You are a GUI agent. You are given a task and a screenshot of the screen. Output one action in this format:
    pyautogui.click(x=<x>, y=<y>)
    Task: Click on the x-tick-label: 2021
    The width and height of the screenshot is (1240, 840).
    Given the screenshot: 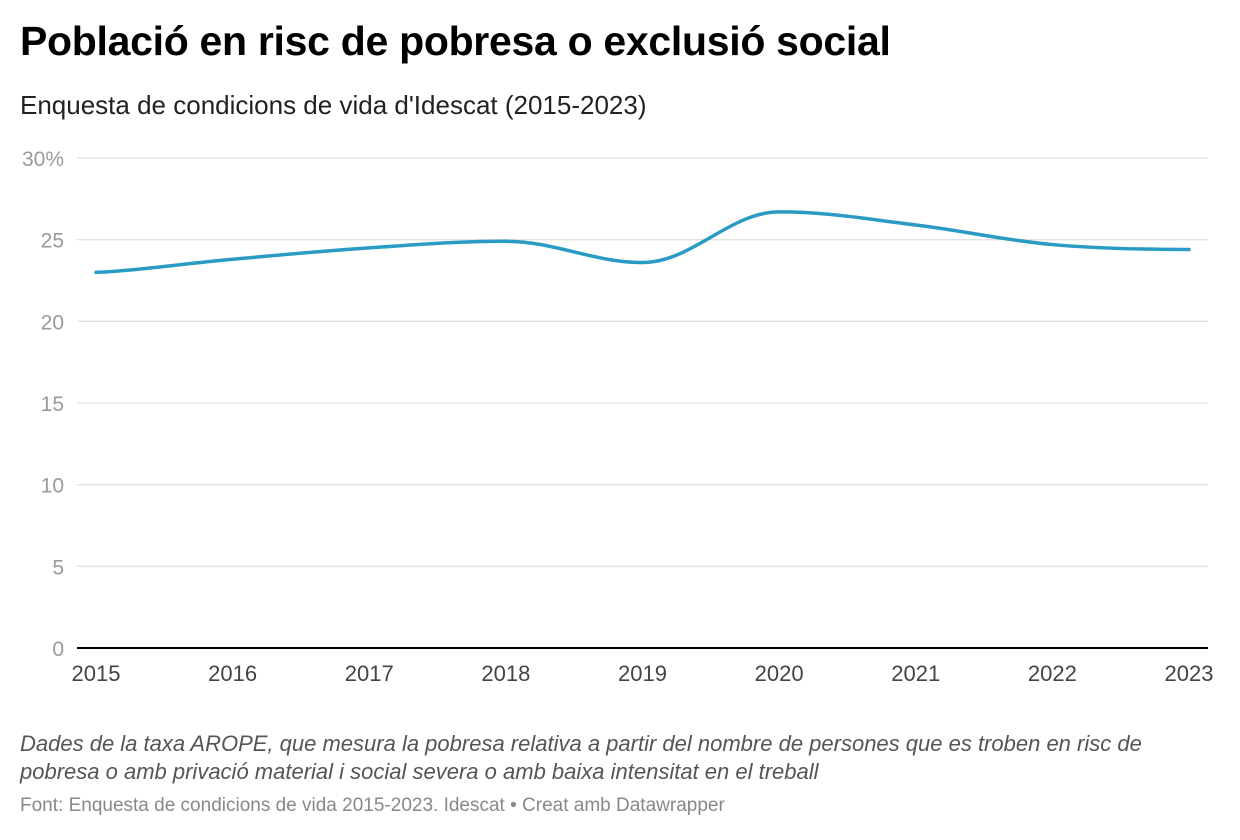 What is the action you would take?
    pyautogui.click(x=915, y=673)
    